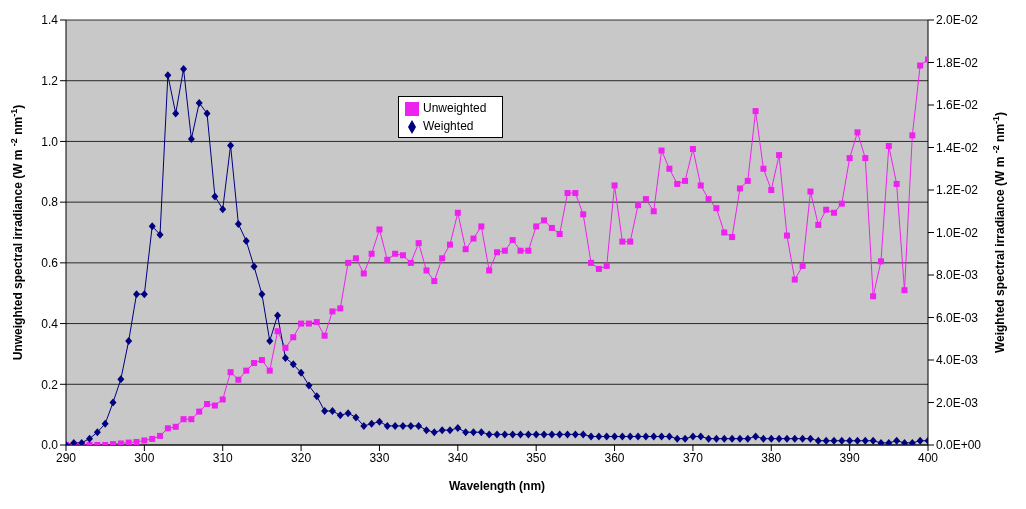 The height and width of the screenshot is (509, 1026). Describe the element at coordinates (957, 190) in the screenshot. I see `y2-tick-label: 1.2E-02` at that location.